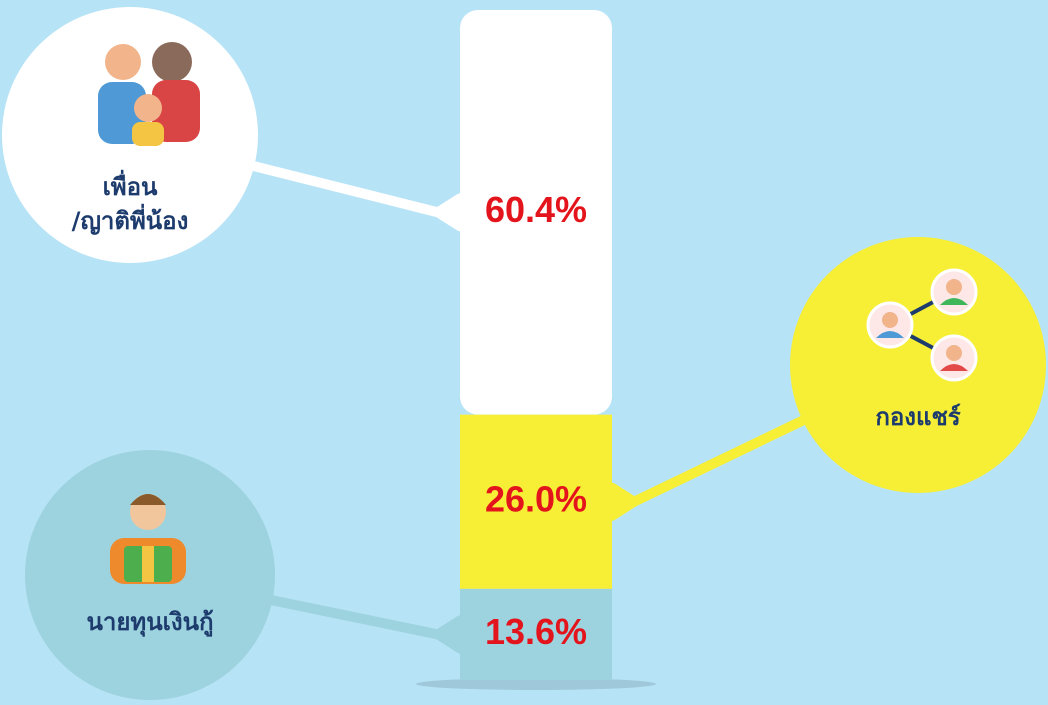 This screenshot has height=705, width=1048. I want to click on share-icon, so click(922, 325).